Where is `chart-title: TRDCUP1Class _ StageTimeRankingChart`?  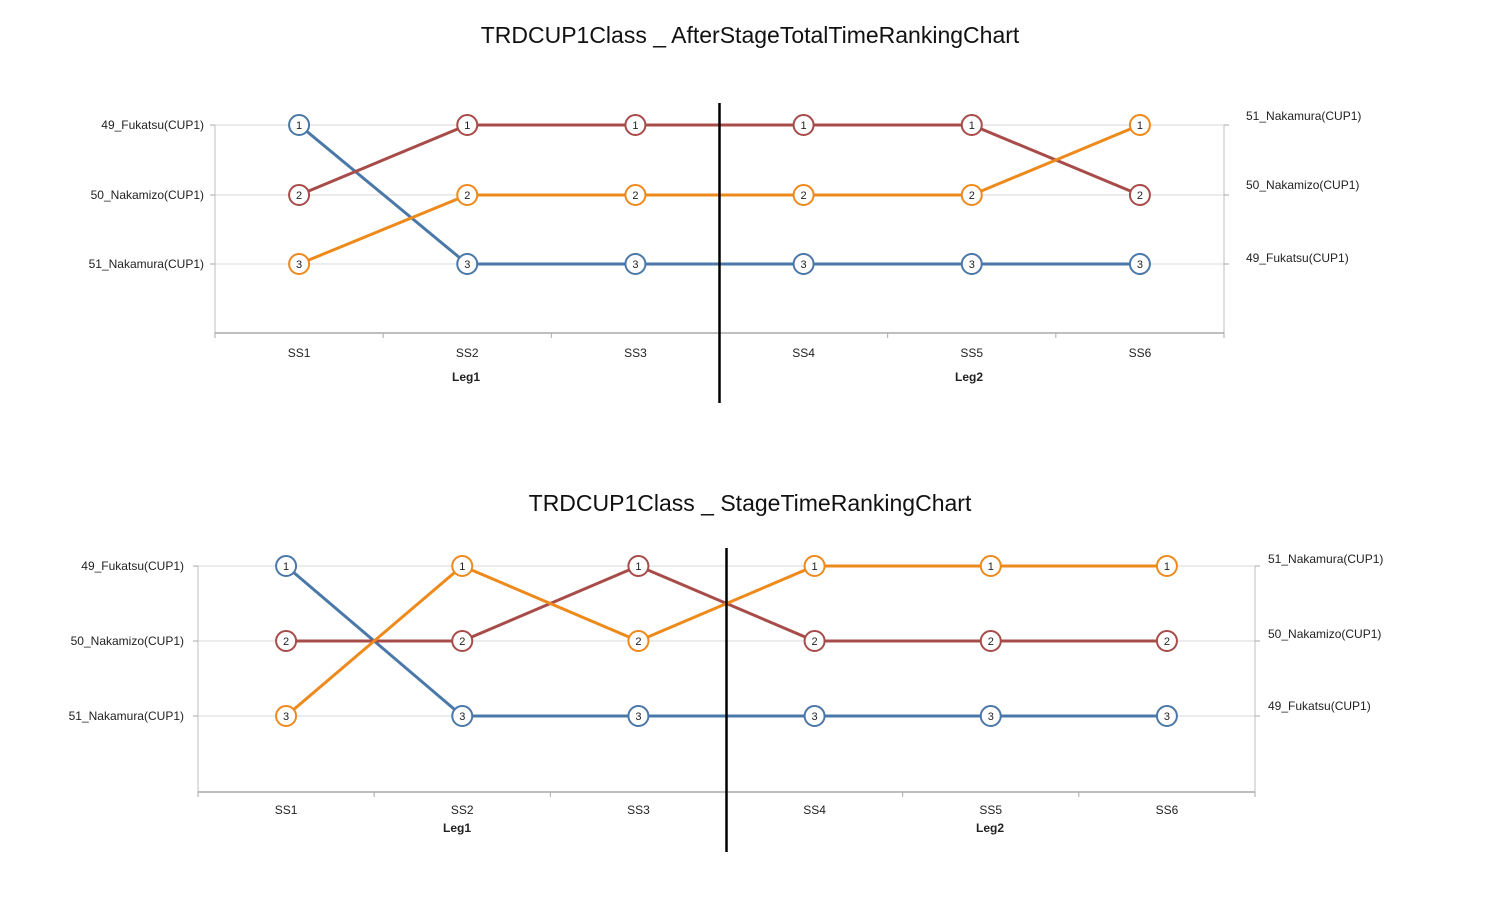 chart-title: TRDCUP1Class _ StageTimeRankingChart is located at coordinates (750, 503).